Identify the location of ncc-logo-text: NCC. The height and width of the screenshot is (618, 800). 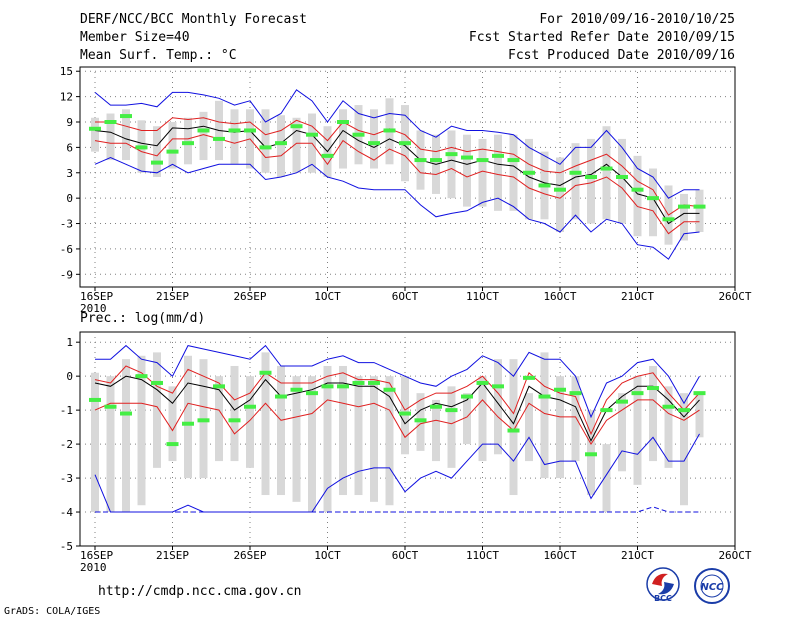
(712, 587).